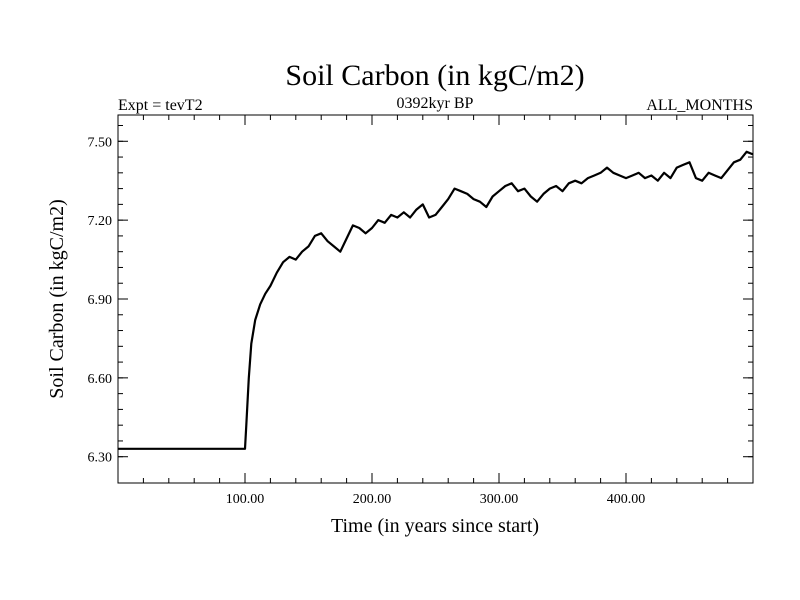 Image resolution: width=800 pixels, height=600 pixels. What do you see at coordinates (100, 142) in the screenshot?
I see `y-tick-label: 7.50` at bounding box center [100, 142].